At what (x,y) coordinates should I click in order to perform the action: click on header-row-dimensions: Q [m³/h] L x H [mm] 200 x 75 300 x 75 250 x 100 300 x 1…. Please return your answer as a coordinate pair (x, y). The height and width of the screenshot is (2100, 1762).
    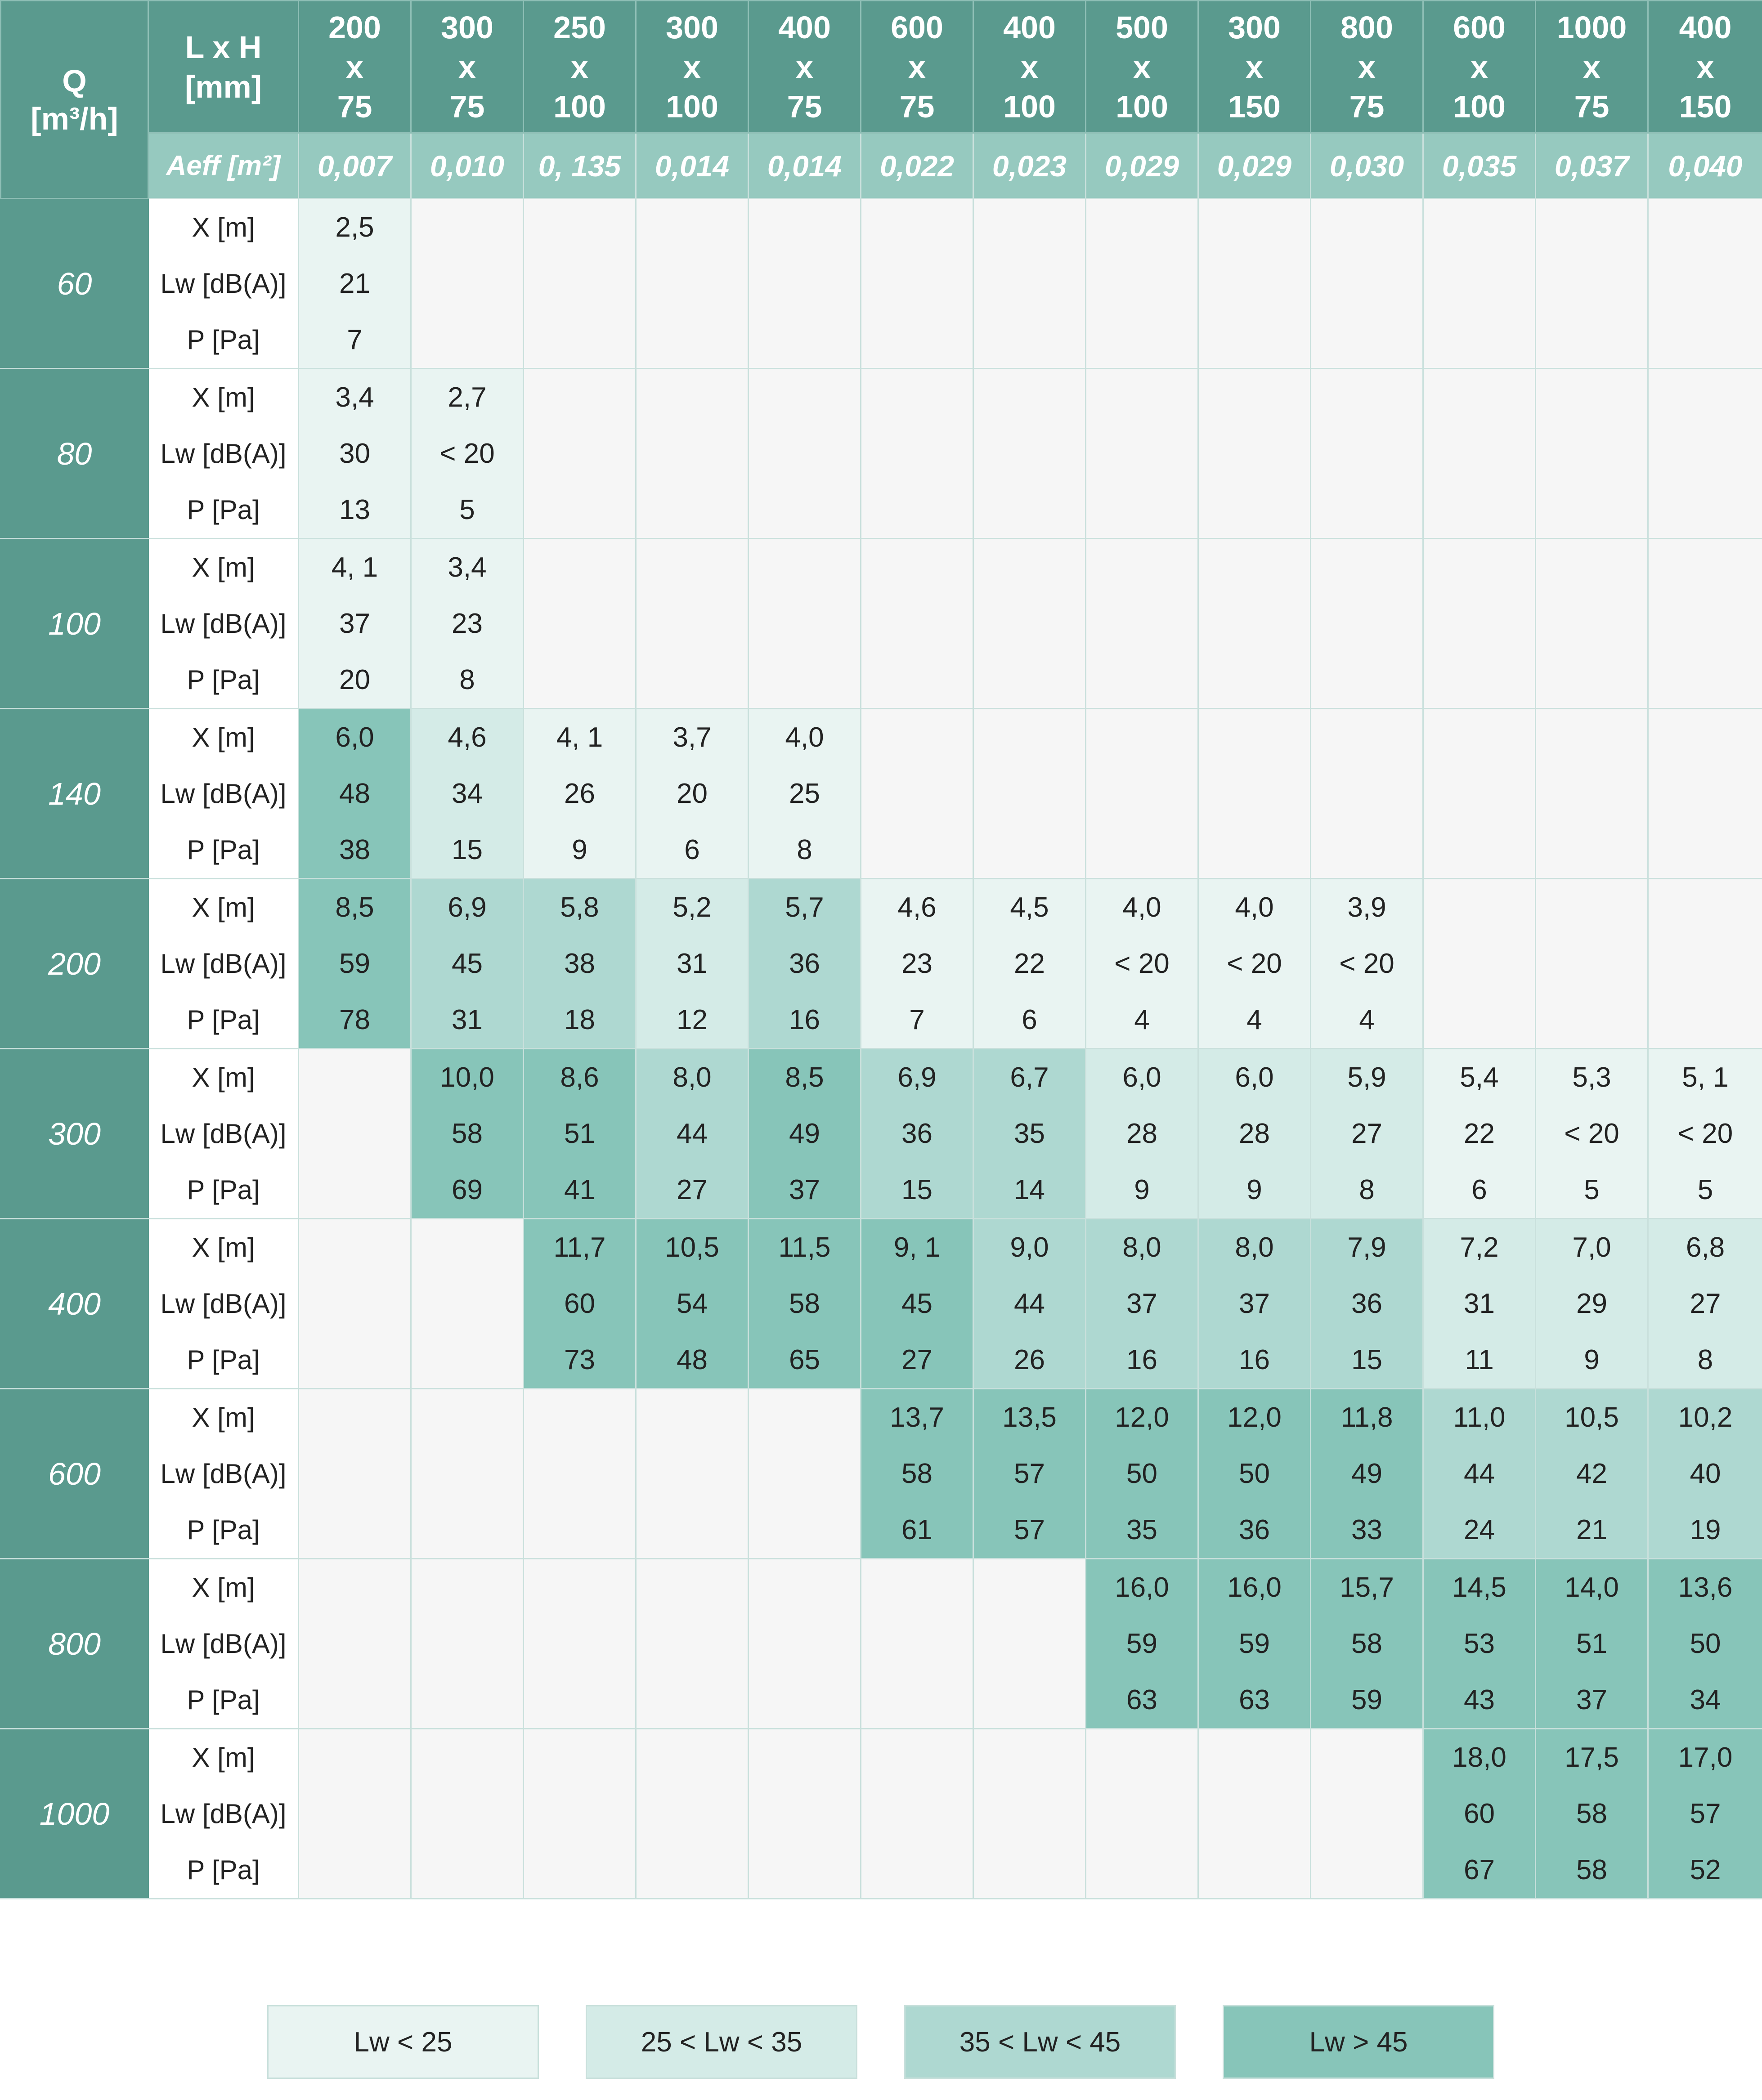
    Looking at the image, I should click on (881, 99).